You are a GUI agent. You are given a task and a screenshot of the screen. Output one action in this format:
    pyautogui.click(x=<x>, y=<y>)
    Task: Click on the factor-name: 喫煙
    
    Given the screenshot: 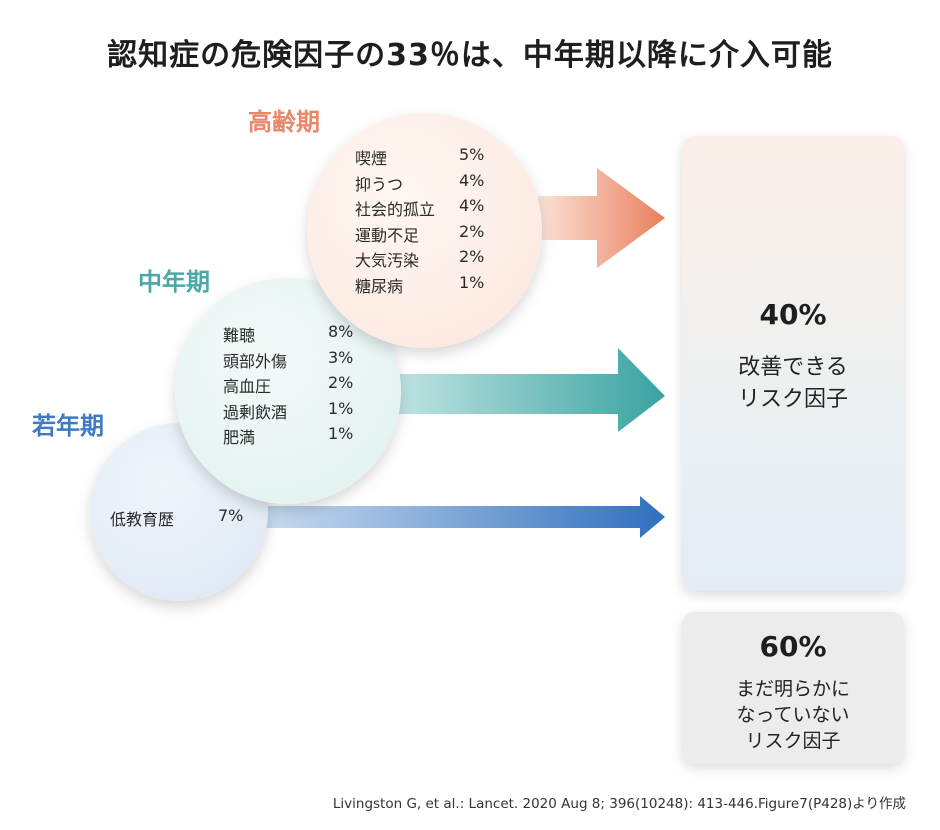 What is the action you would take?
    pyautogui.click(x=371, y=158)
    